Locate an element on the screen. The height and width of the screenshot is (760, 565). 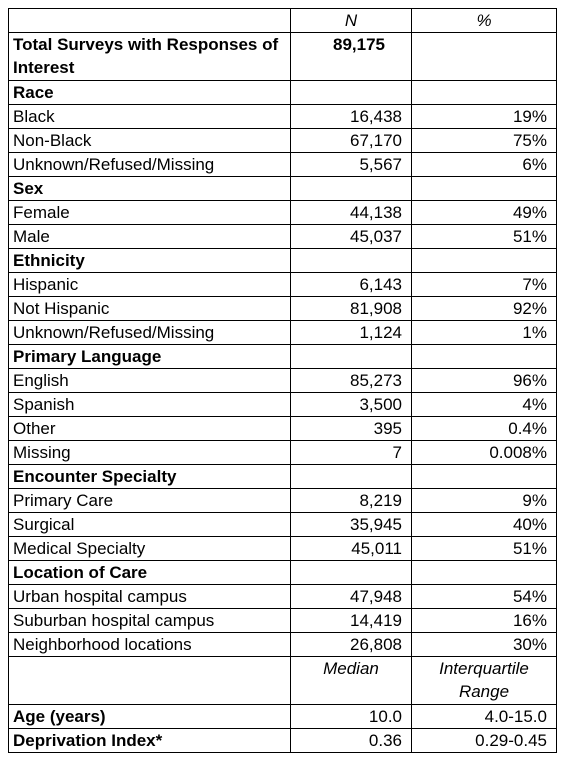
row-label: Unknown/Refused/Missing is located at coordinates (149, 164).